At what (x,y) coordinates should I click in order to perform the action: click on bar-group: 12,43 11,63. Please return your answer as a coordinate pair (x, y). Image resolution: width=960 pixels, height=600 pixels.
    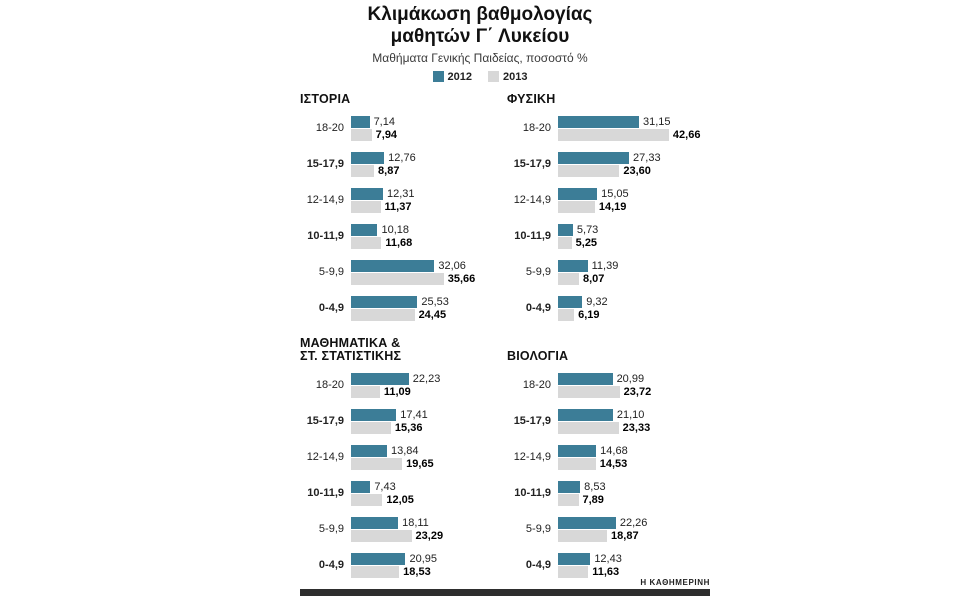
    Looking at the image, I should click on (635, 565).